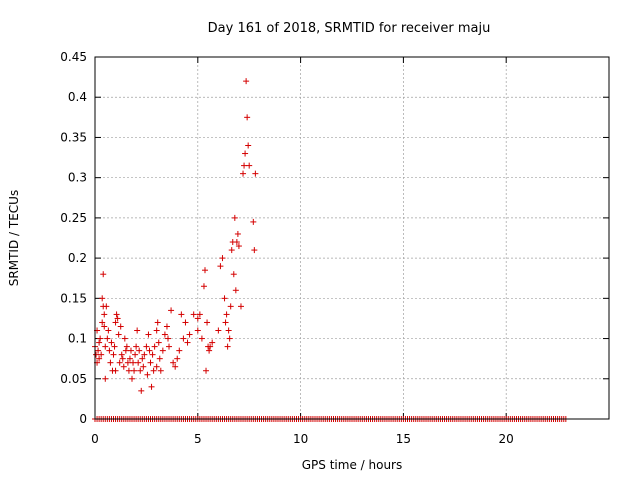 This screenshot has height=480, width=640. I want to click on x-tick-label: 0, so click(95, 439).